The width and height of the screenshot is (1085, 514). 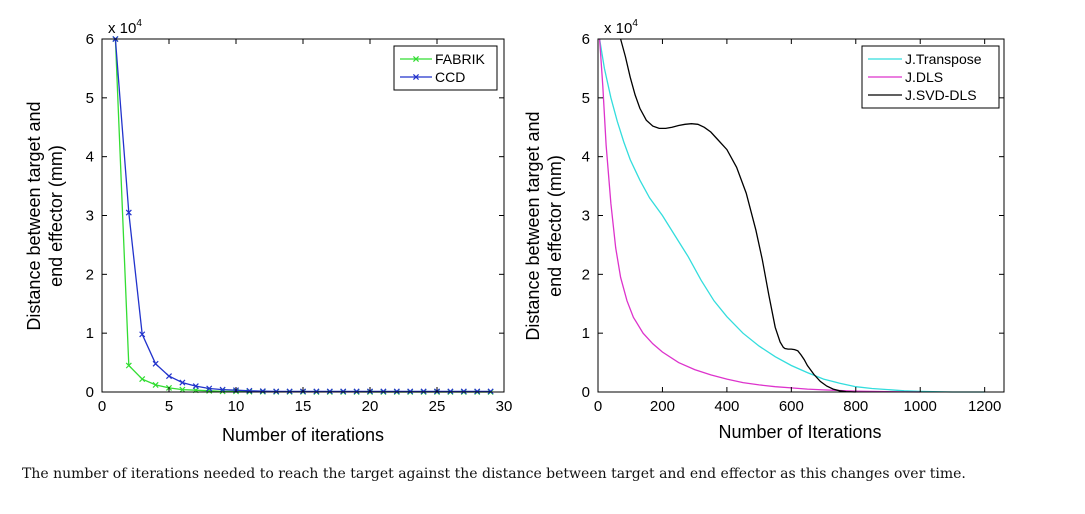 I want to click on legend-label: FABRIK, so click(x=460, y=59).